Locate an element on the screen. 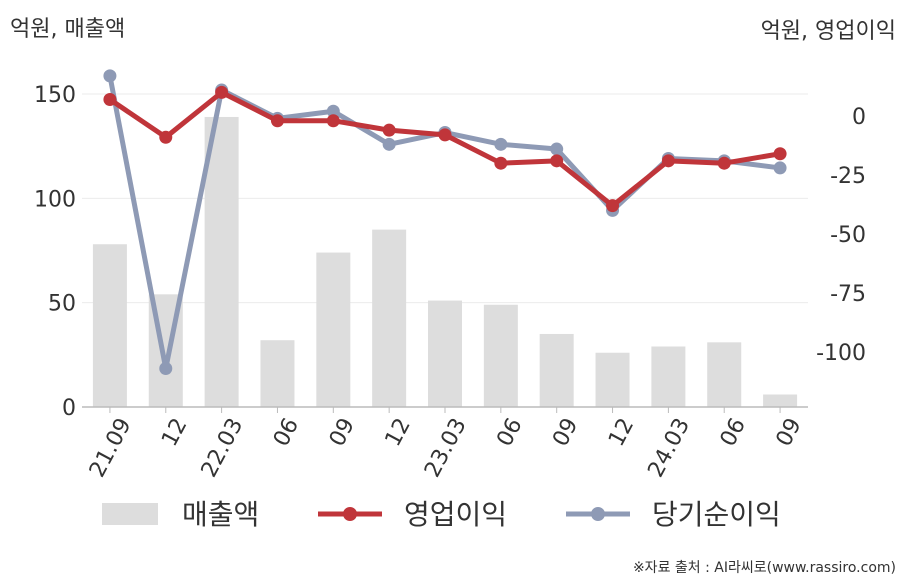 The image size is (908, 584). source-note: ※자료 출처 : AI라씨로(www.rassiro.com) is located at coordinates (764, 568).